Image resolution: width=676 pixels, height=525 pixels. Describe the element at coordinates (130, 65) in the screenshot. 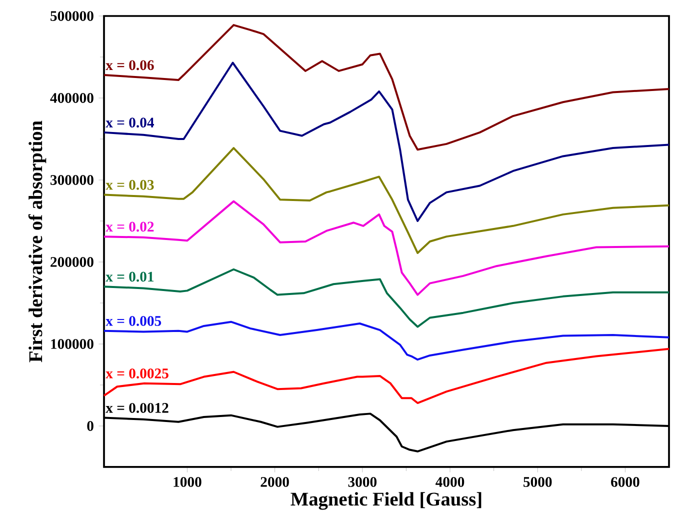

I see `series-label: x = 0.06` at that location.